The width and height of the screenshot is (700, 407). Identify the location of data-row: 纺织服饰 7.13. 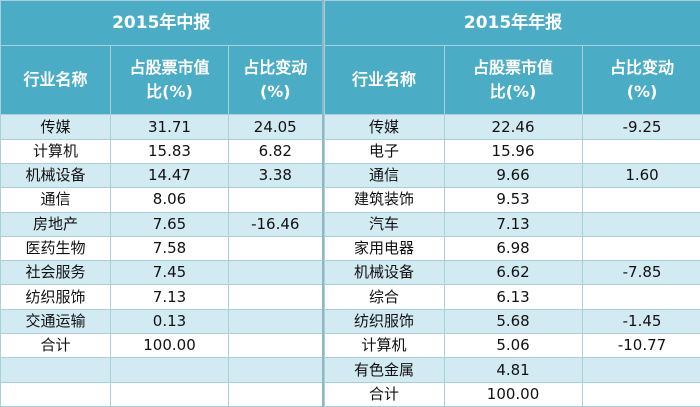
(162, 297).